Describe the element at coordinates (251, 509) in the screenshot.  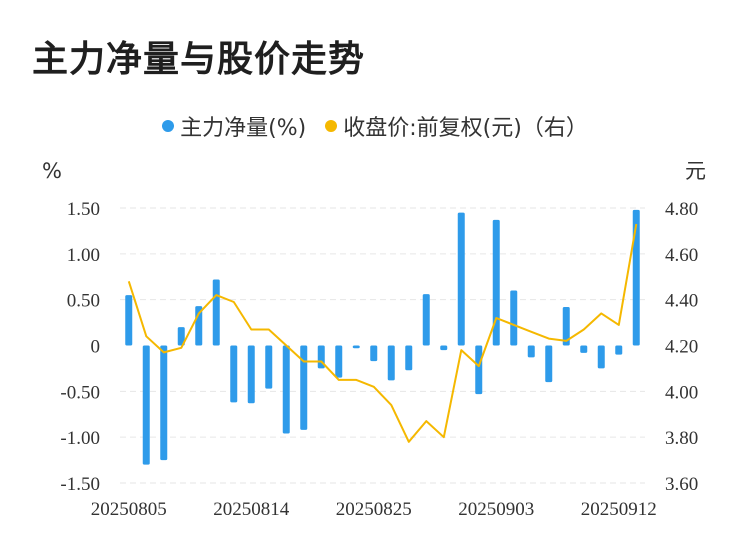
I see `x-tick-label: 20250814` at that location.